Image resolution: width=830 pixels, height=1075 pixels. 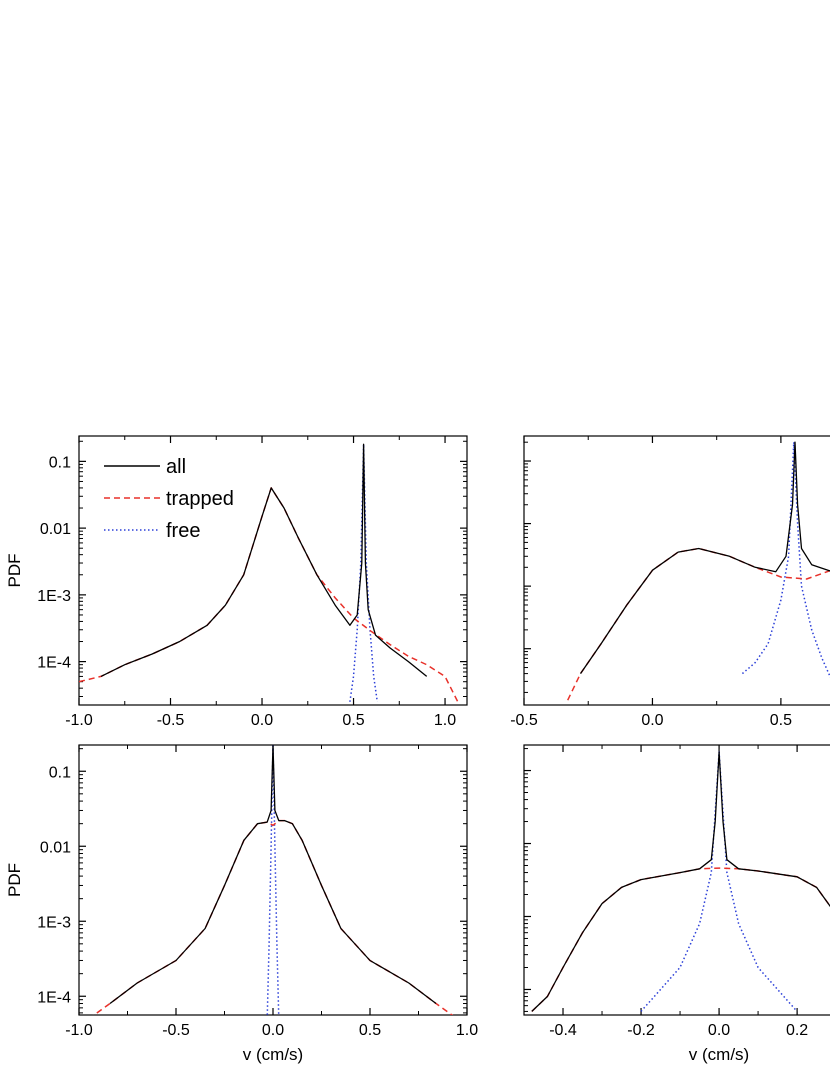 I want to click on panel-bottom-right: -0.4 -0.2 0.0 0.2 v (cm/s), so click(x=676, y=904).